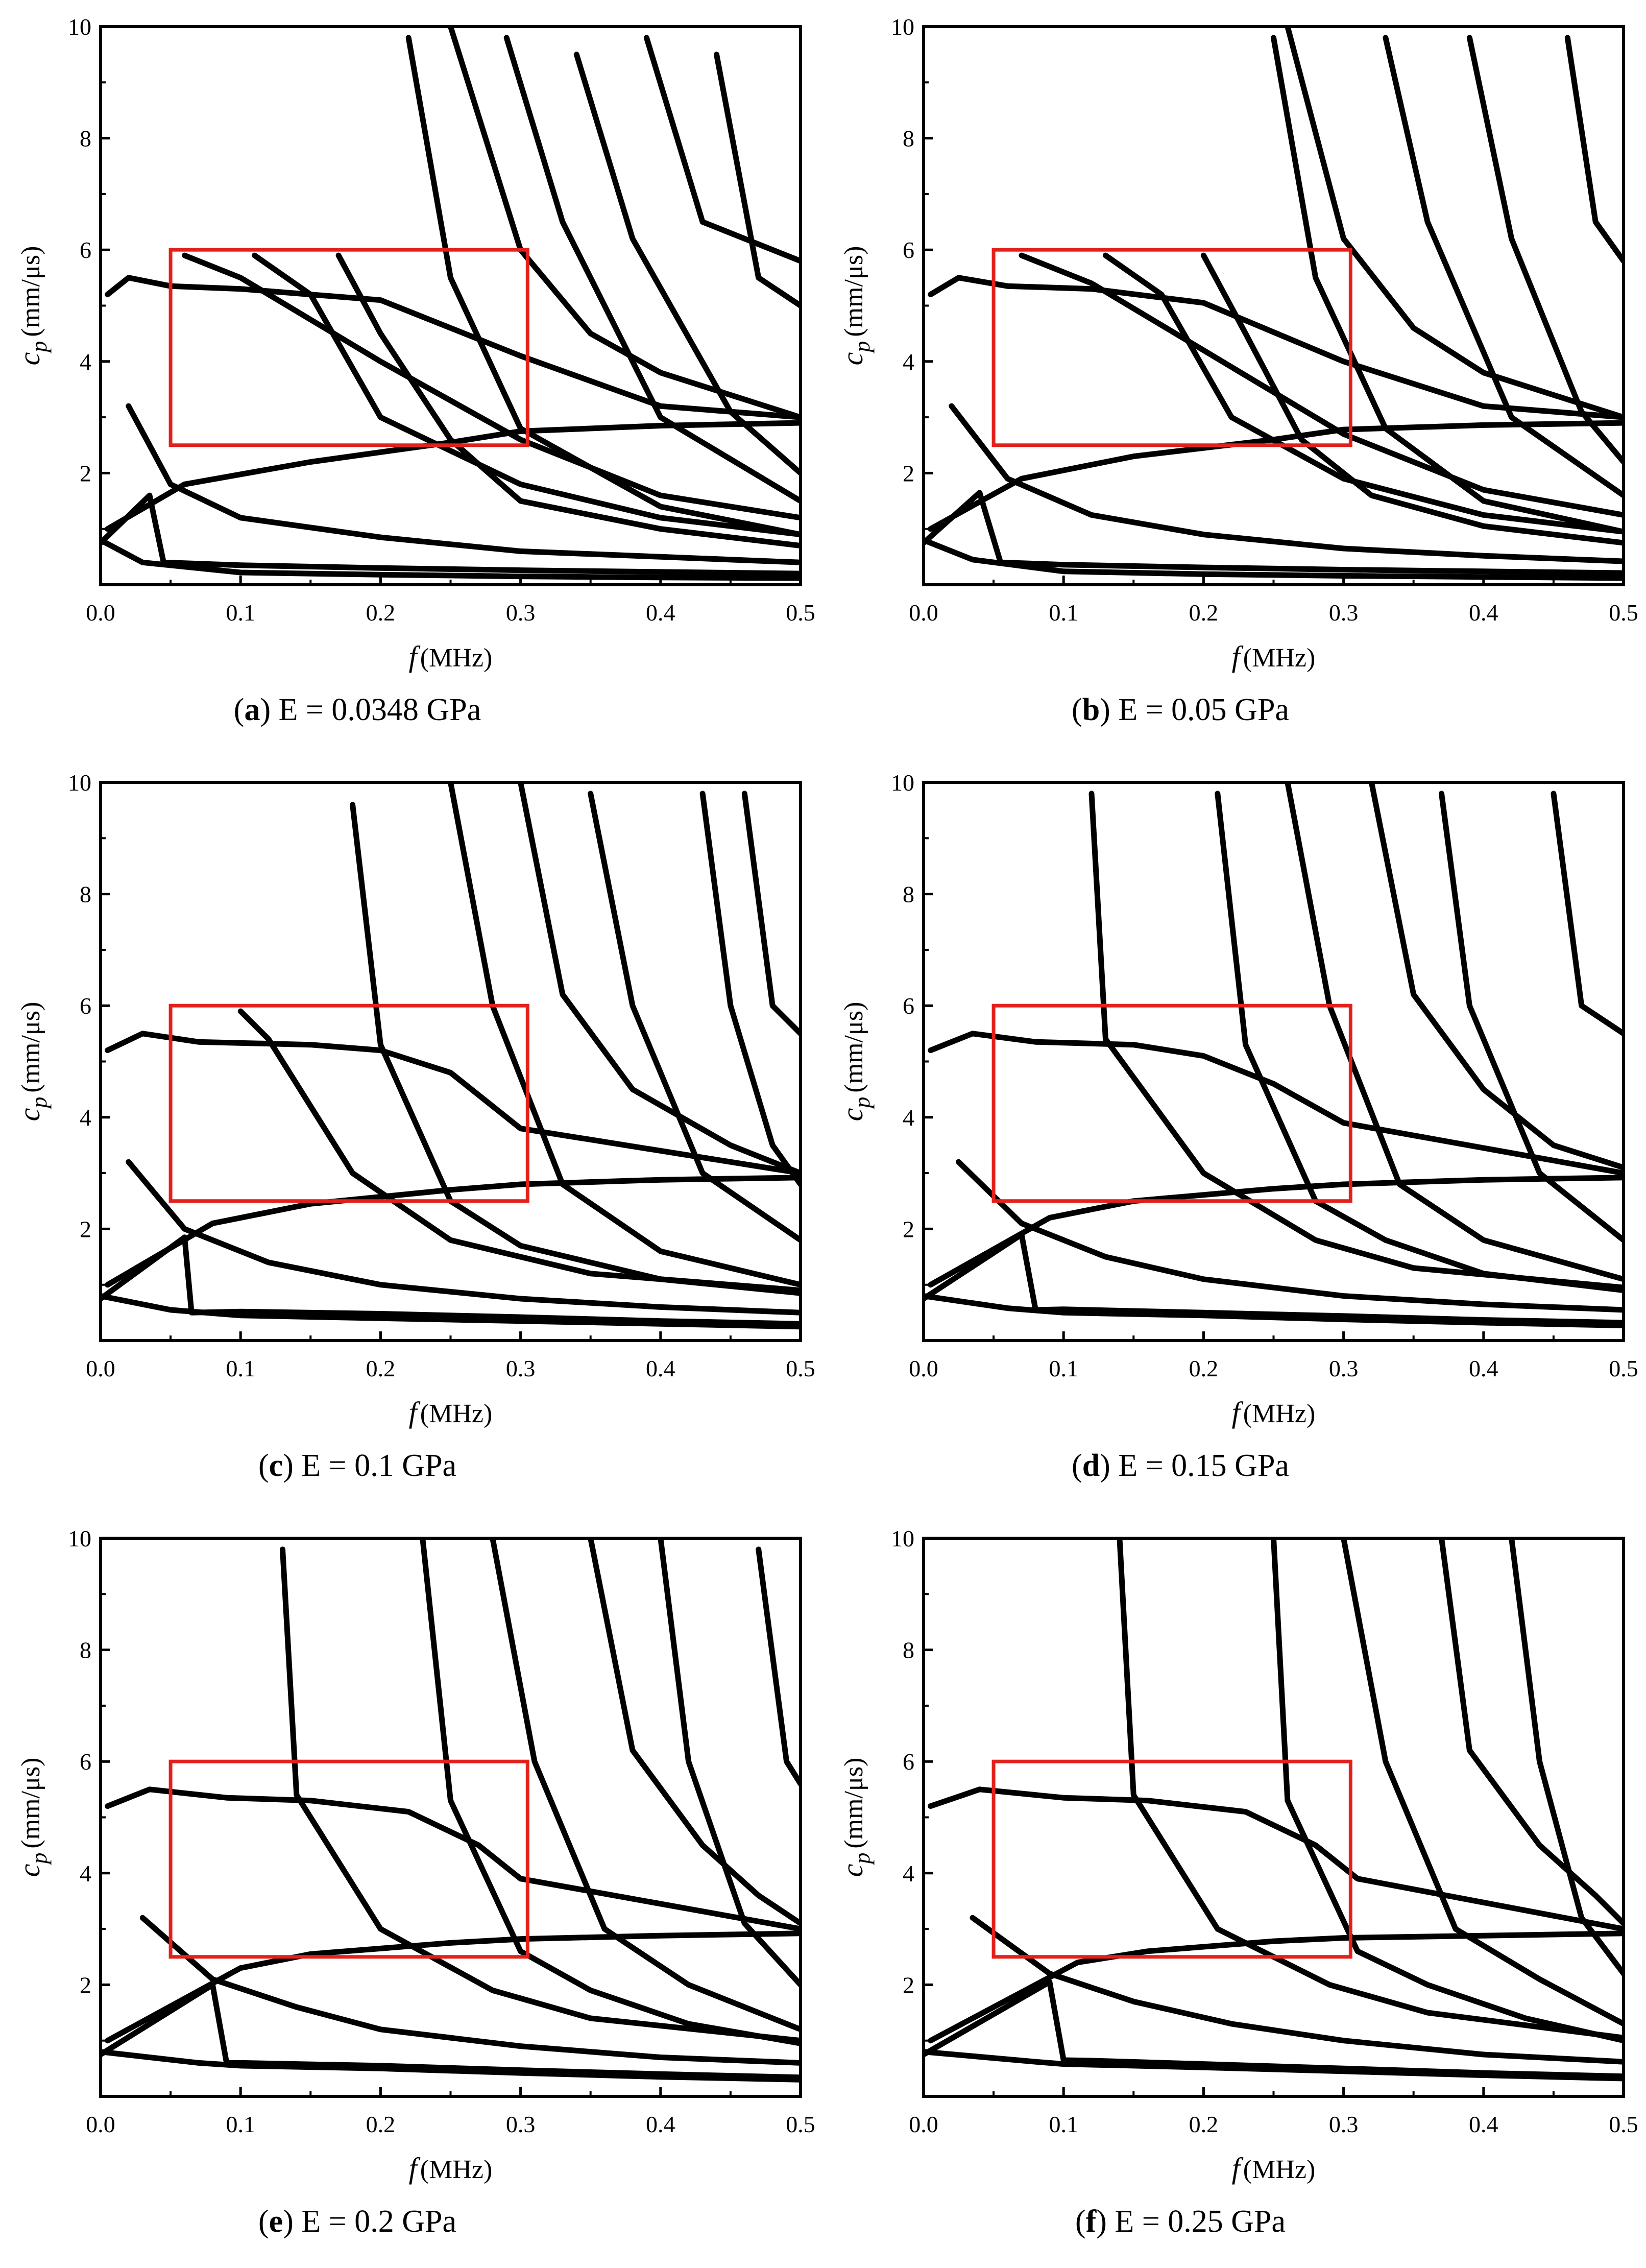  What do you see at coordinates (29, 1870) in the screenshot?
I see `y-axis-symbol: c` at bounding box center [29, 1870].